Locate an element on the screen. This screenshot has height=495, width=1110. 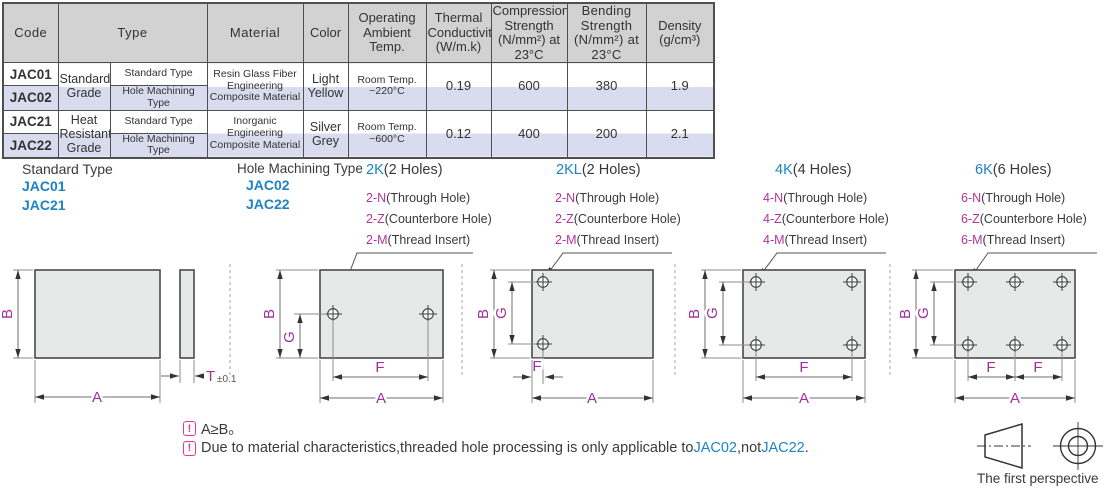
section-hole-machining-type: Hole Machining Type JAC02 JAC22 is located at coordinates (300, 187).